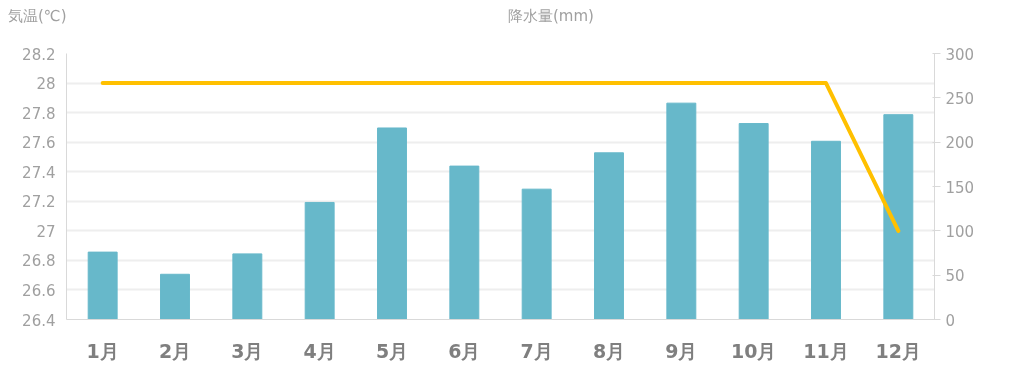 The image size is (1014, 370). Describe the element at coordinates (551, 16) in the screenshot. I see `y2-axis-title: 降水量(mm)` at that location.